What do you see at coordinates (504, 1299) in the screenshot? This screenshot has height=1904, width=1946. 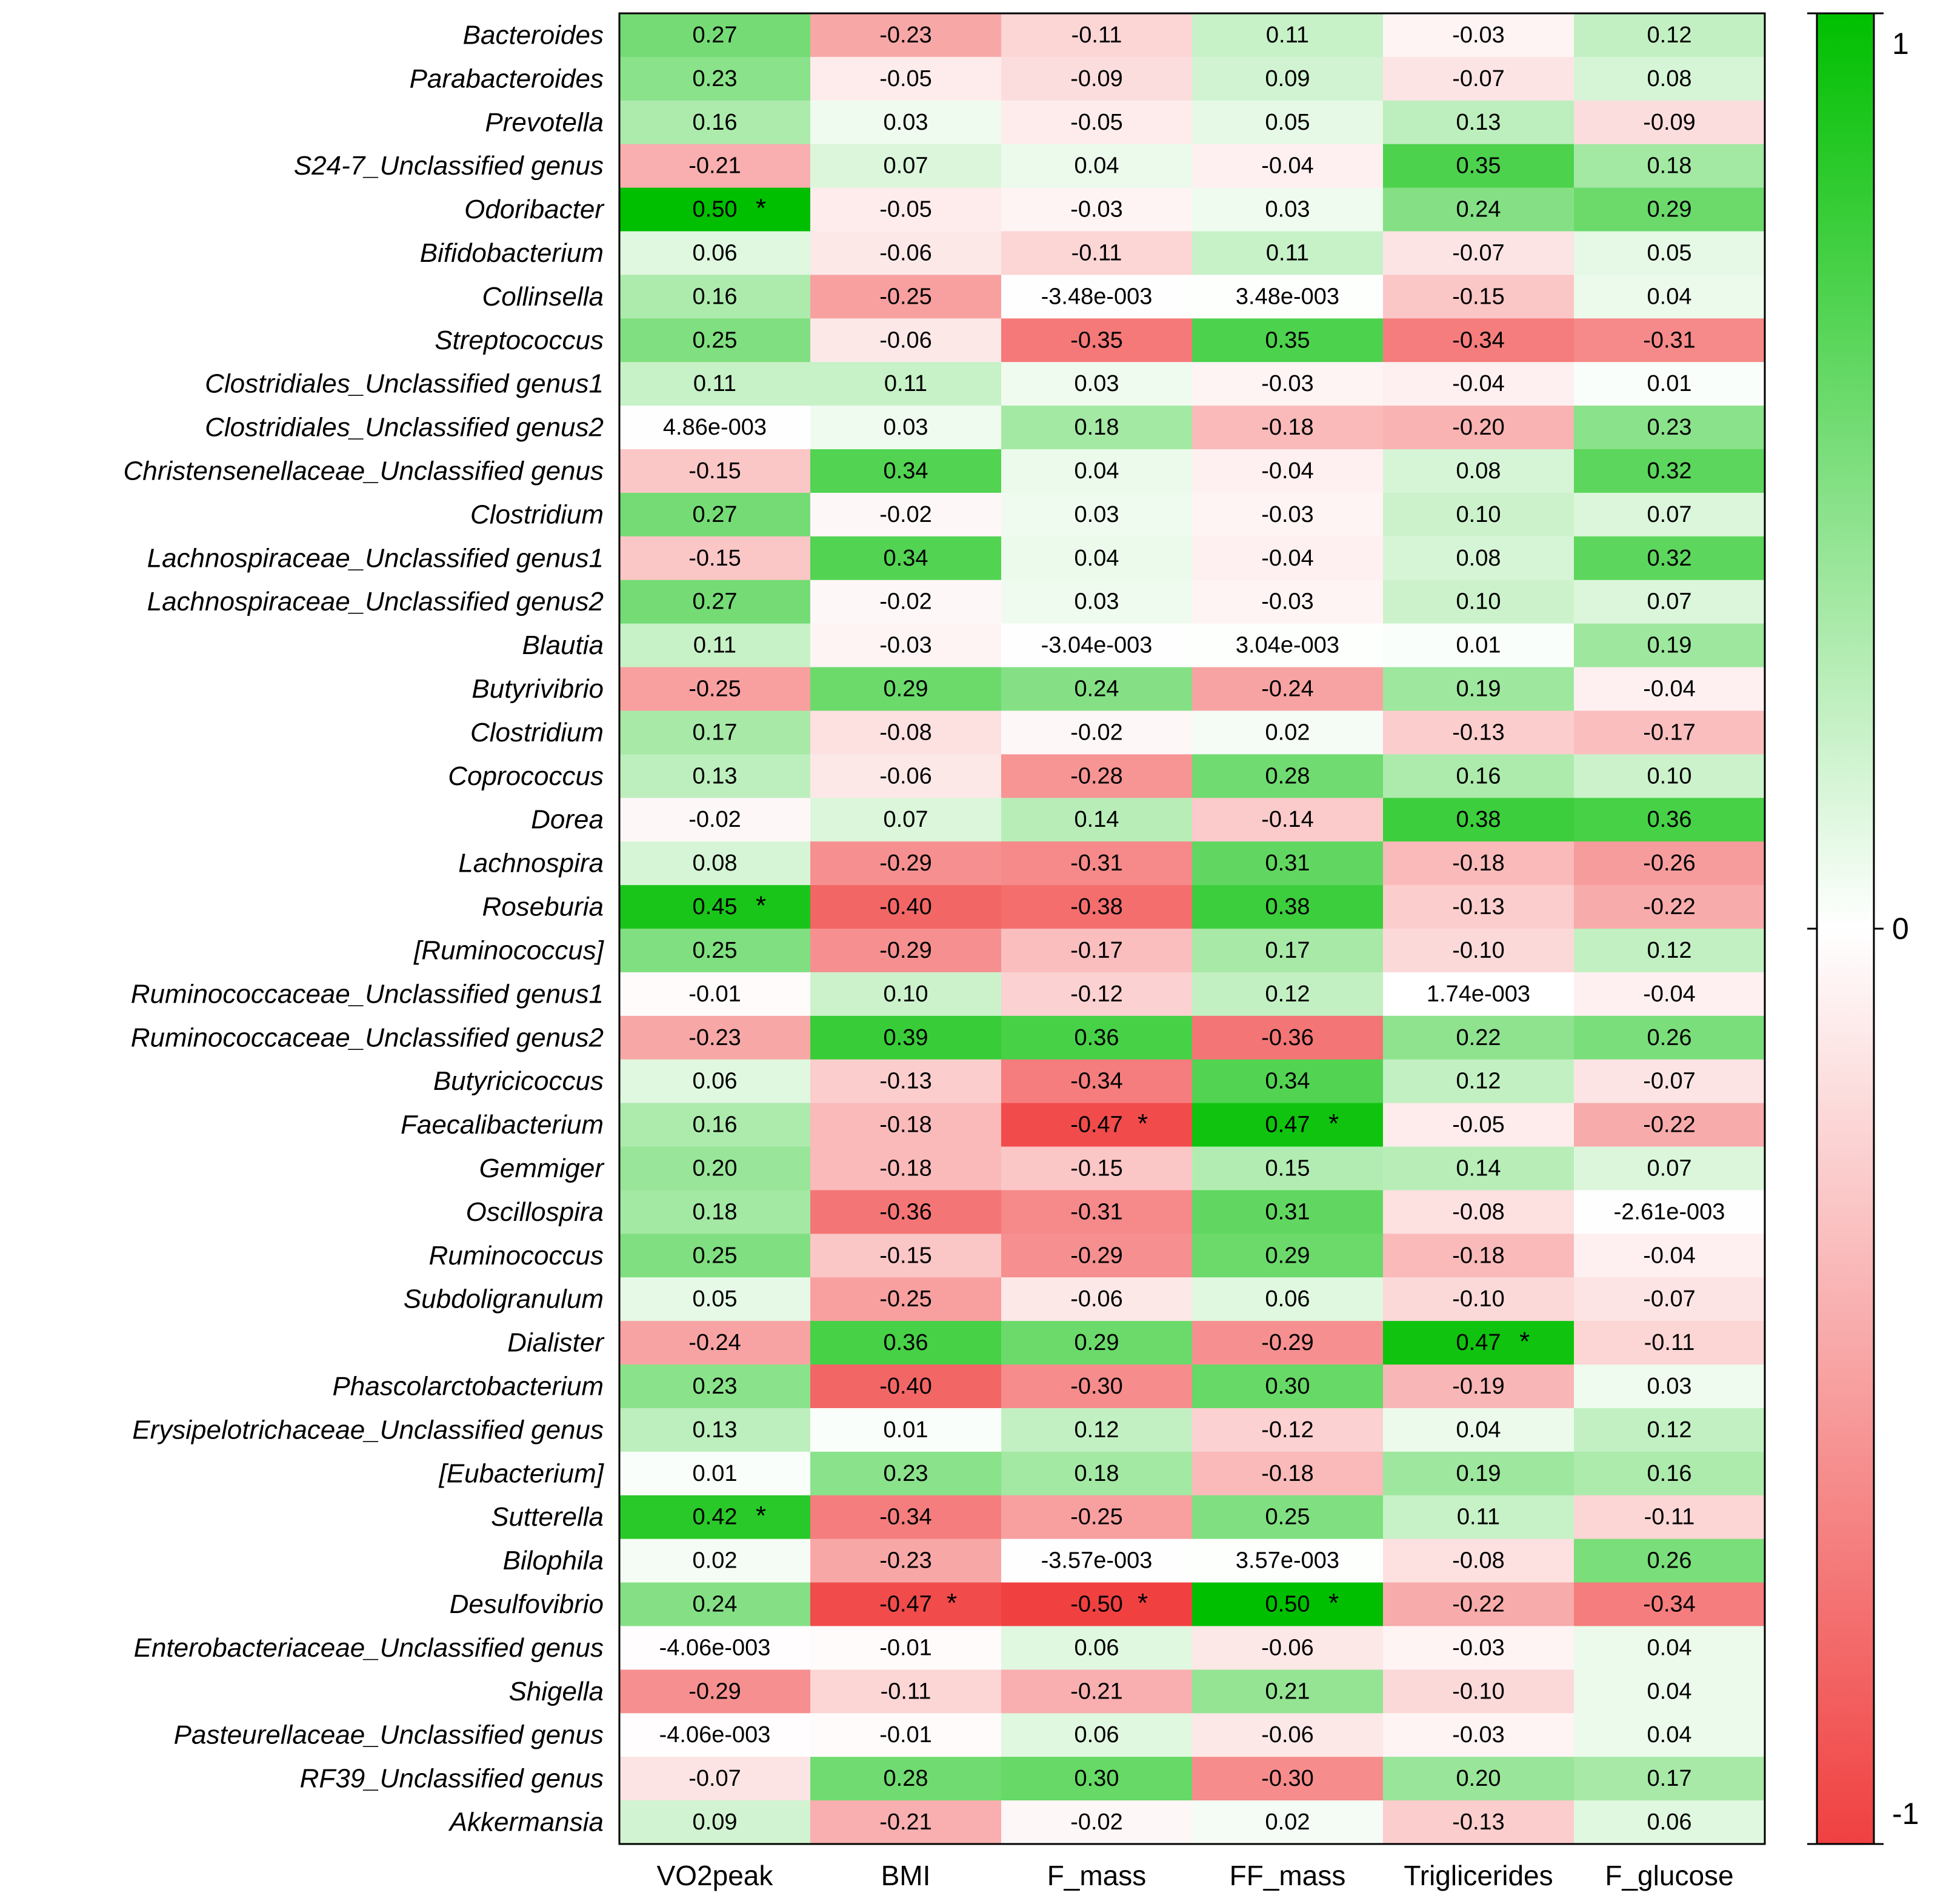 I see `row-label-subdoligranulum: Subdoligranulum` at bounding box center [504, 1299].